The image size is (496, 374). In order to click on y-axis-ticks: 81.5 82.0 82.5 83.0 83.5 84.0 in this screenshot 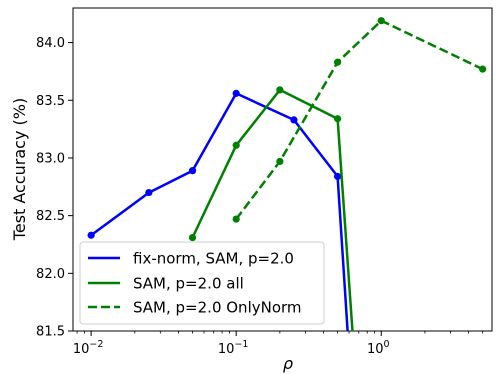, I will do `click(54, 188)`.